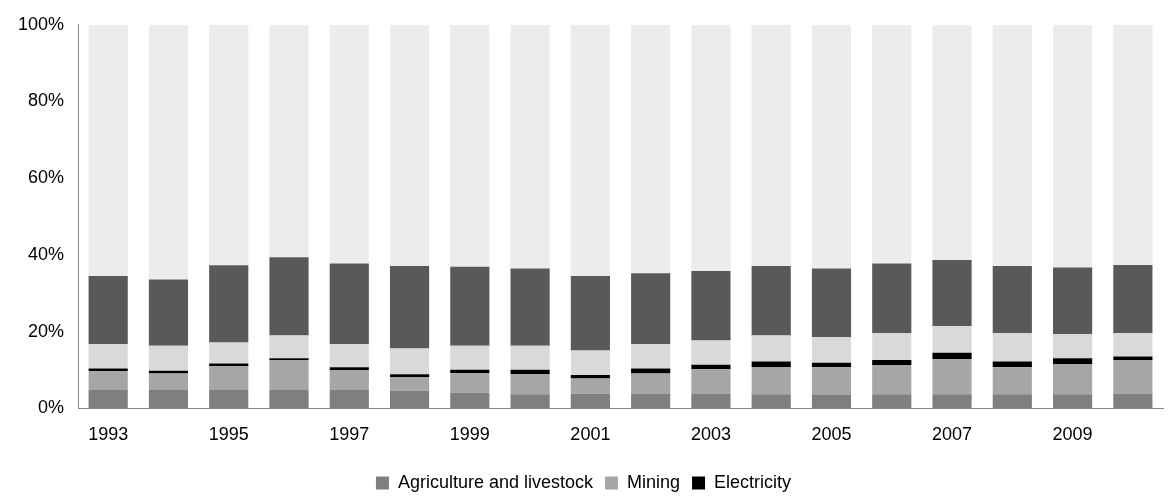 The height and width of the screenshot is (502, 1171). I want to click on legend-label: Electricity, so click(753, 481).